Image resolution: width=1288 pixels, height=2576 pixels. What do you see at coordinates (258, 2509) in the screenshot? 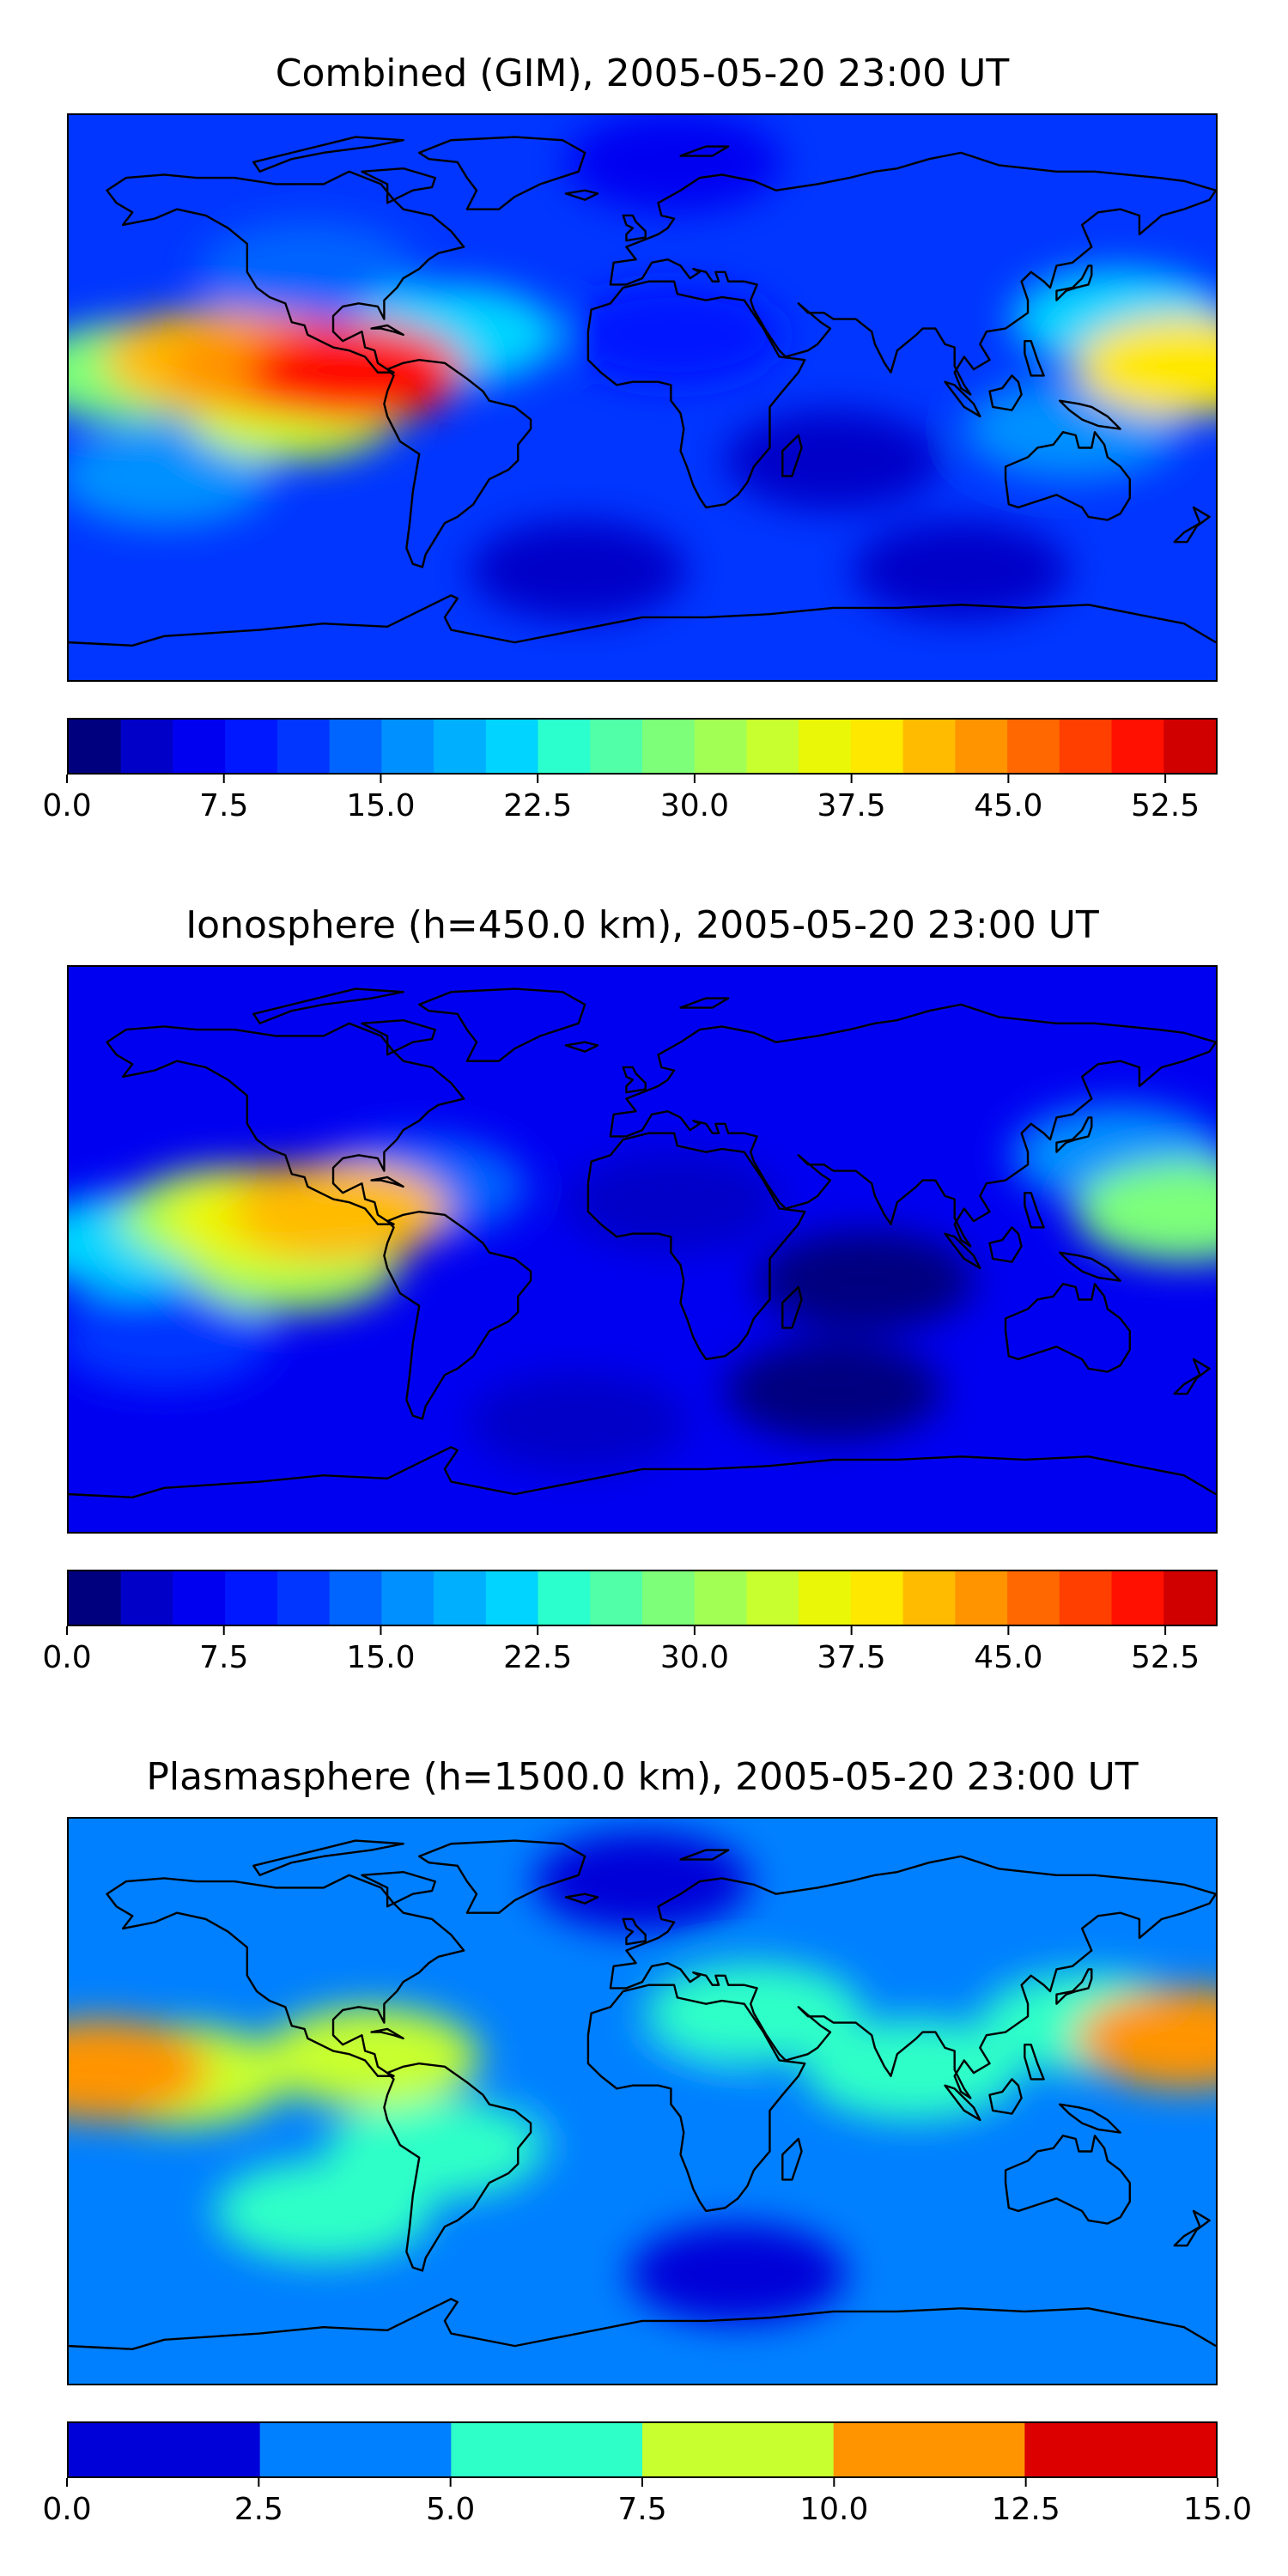
I see `colorbar-tick-label: 2.5` at bounding box center [258, 2509].